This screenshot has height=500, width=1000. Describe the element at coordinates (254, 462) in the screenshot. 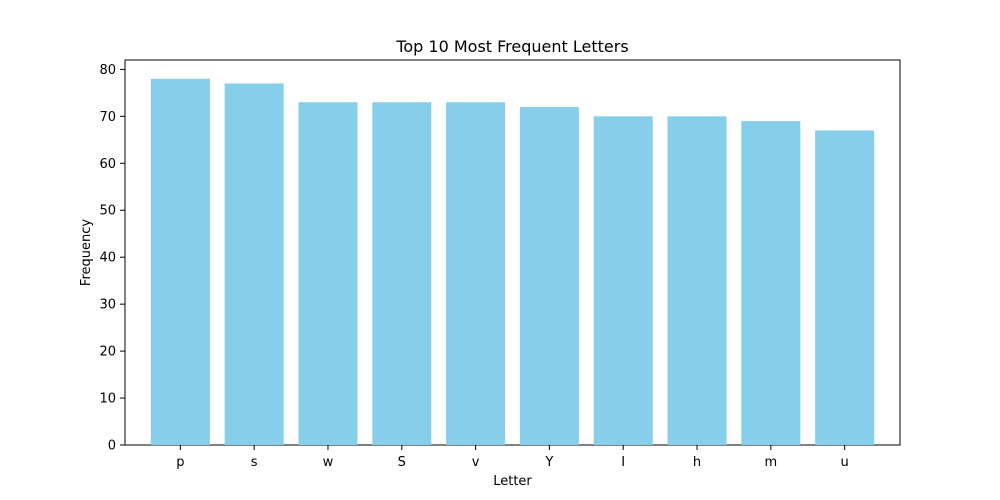

I see `x-tick-label-1: s` at that location.